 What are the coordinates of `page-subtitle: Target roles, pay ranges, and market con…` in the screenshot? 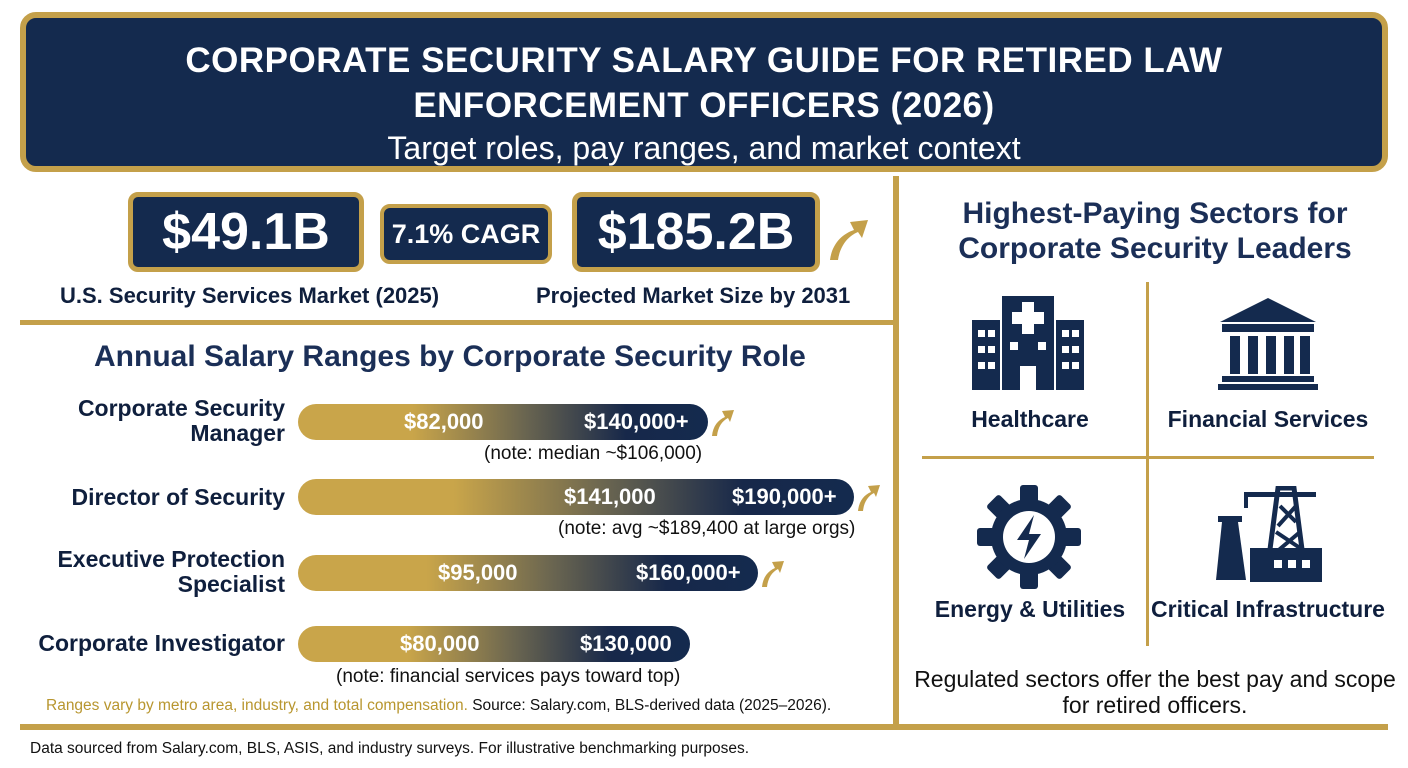 It's located at (704, 148).